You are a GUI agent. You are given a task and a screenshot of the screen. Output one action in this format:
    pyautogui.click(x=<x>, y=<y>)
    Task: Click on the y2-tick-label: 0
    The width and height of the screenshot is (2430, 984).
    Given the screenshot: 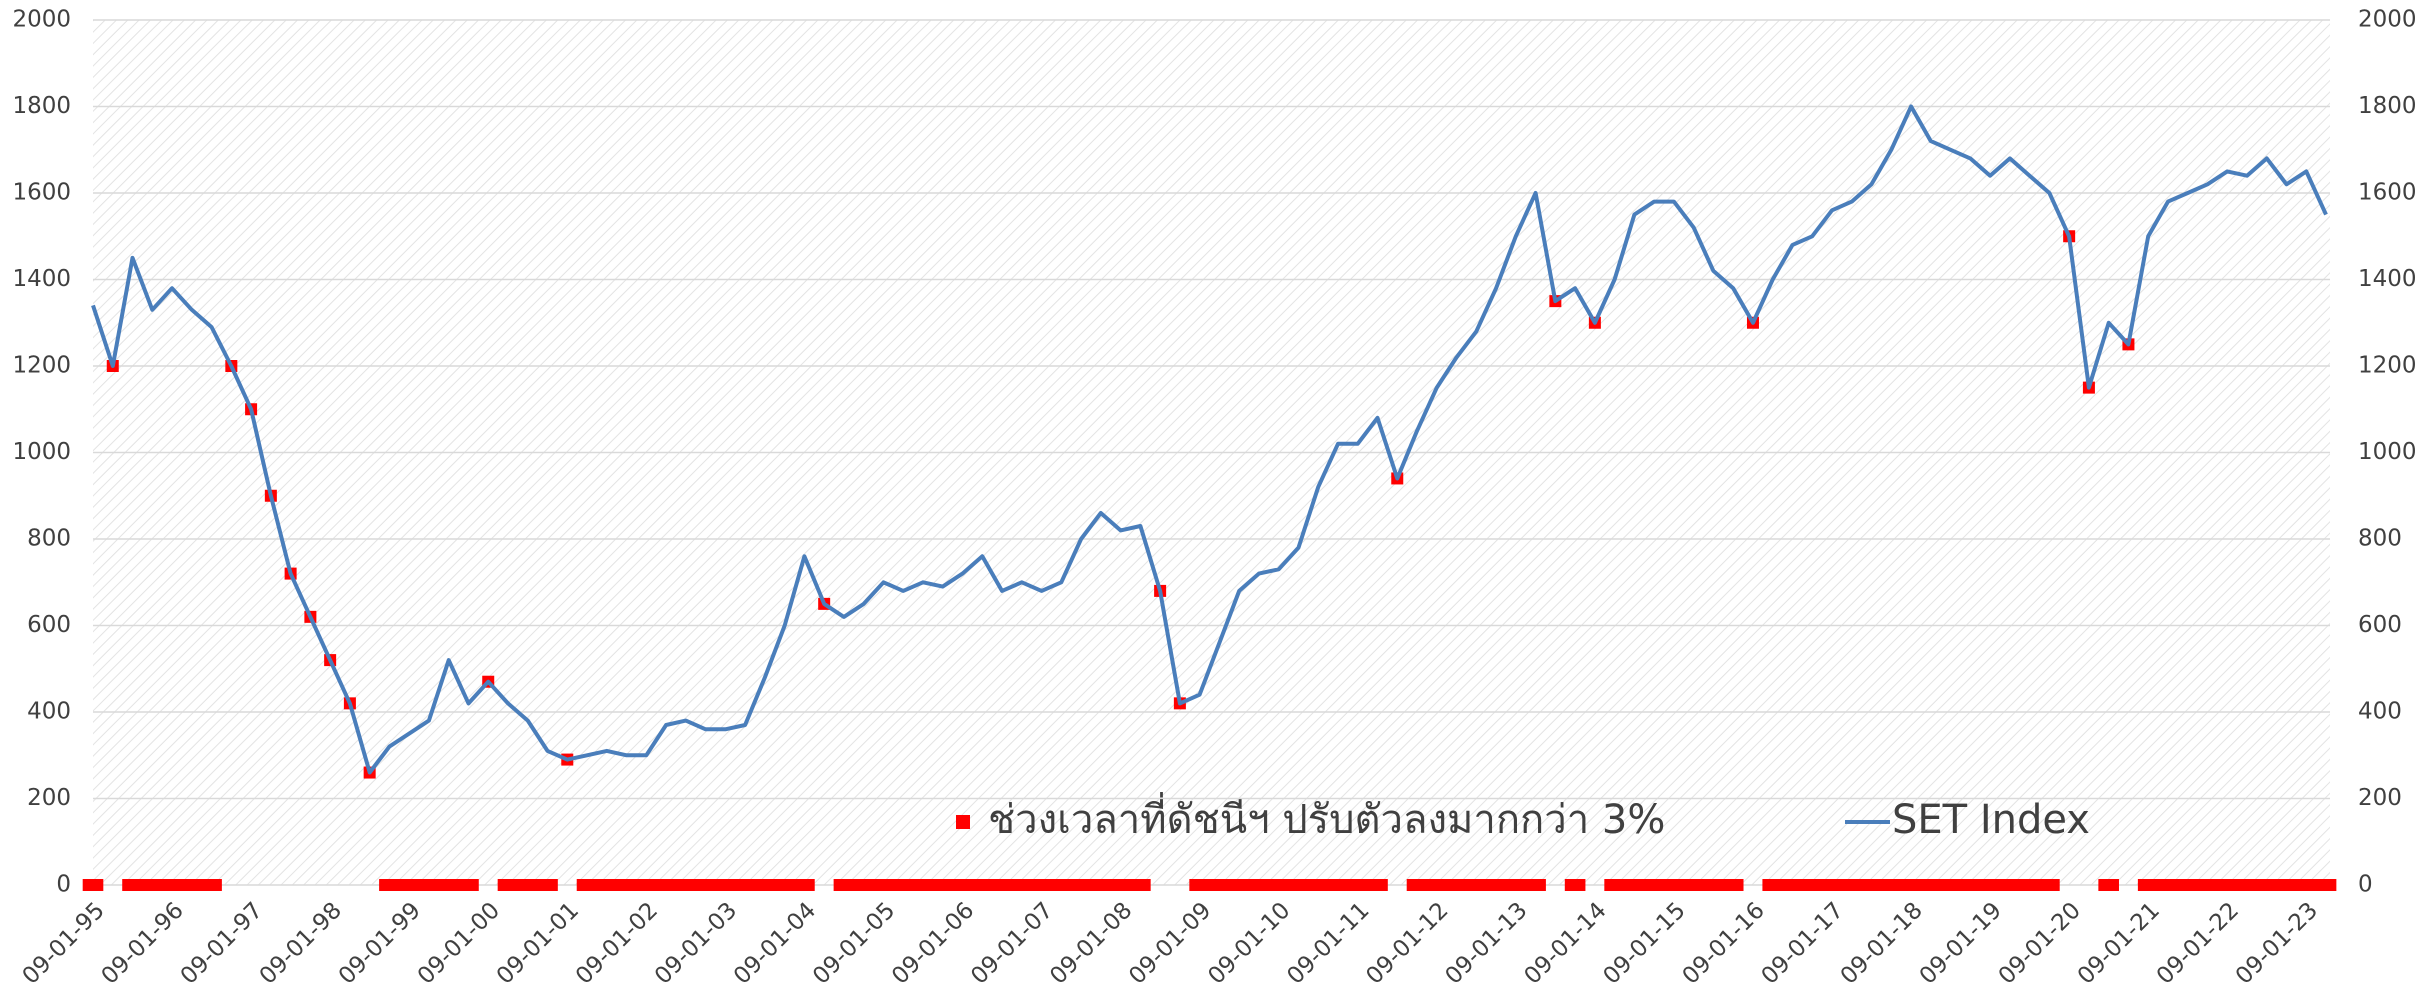 What is the action you would take?
    pyautogui.click(x=2365, y=885)
    